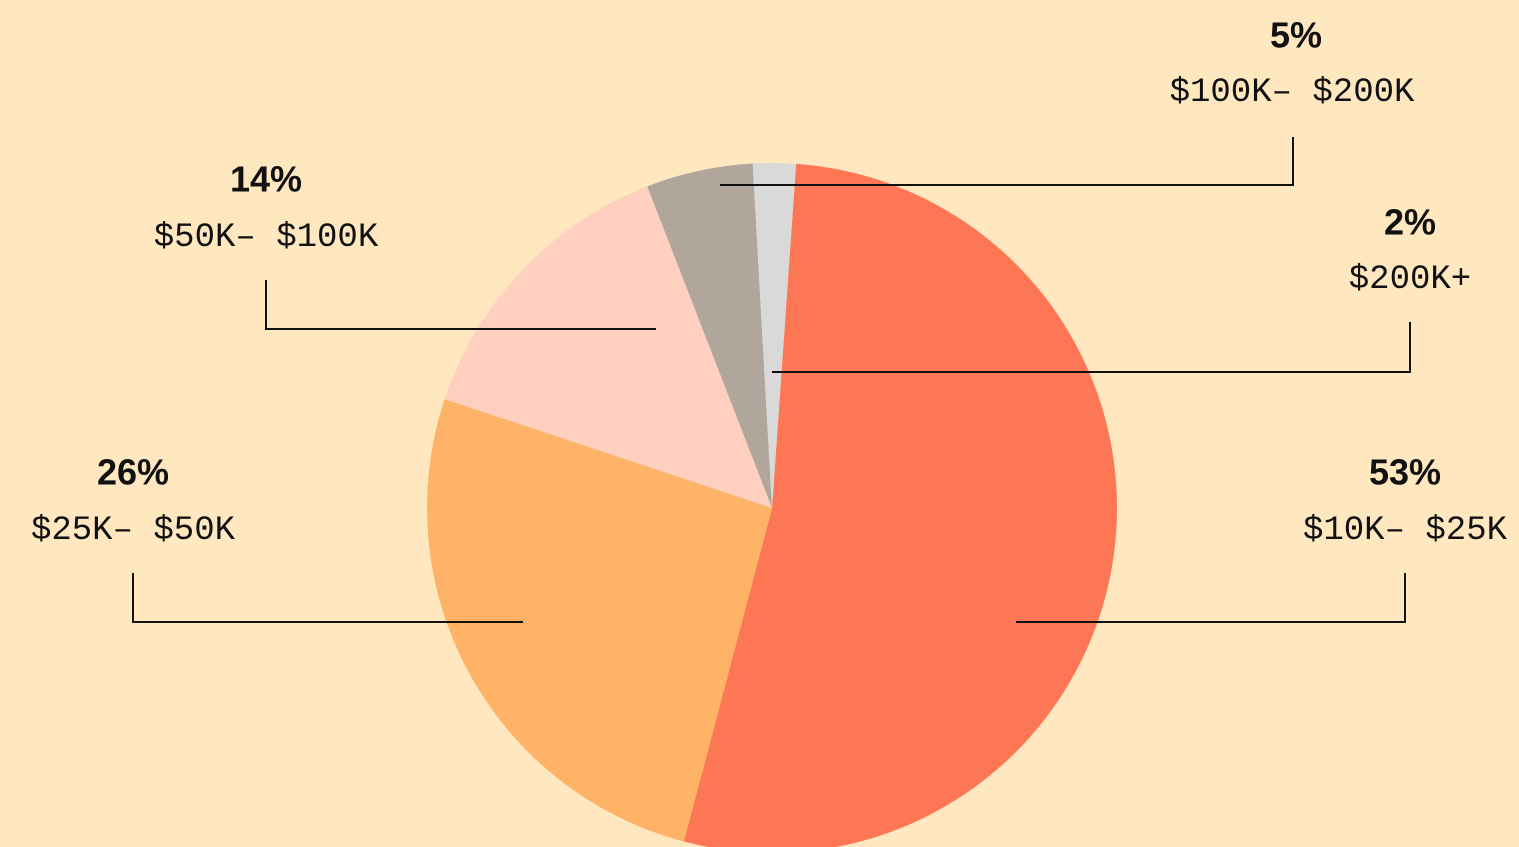  Describe the element at coordinates (1292, 93) in the screenshot. I see `category-label: $100K– $200K` at that location.